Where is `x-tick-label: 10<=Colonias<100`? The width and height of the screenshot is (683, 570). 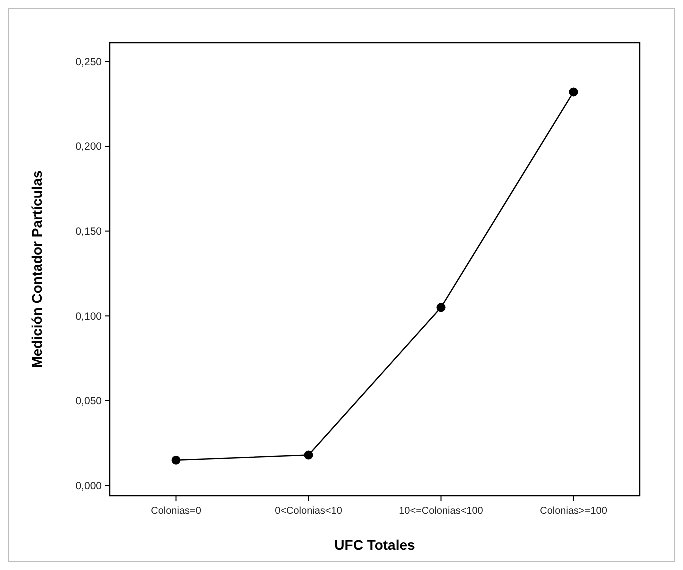 x-tick-label: 10<=Colonias<100 is located at coordinates (441, 511).